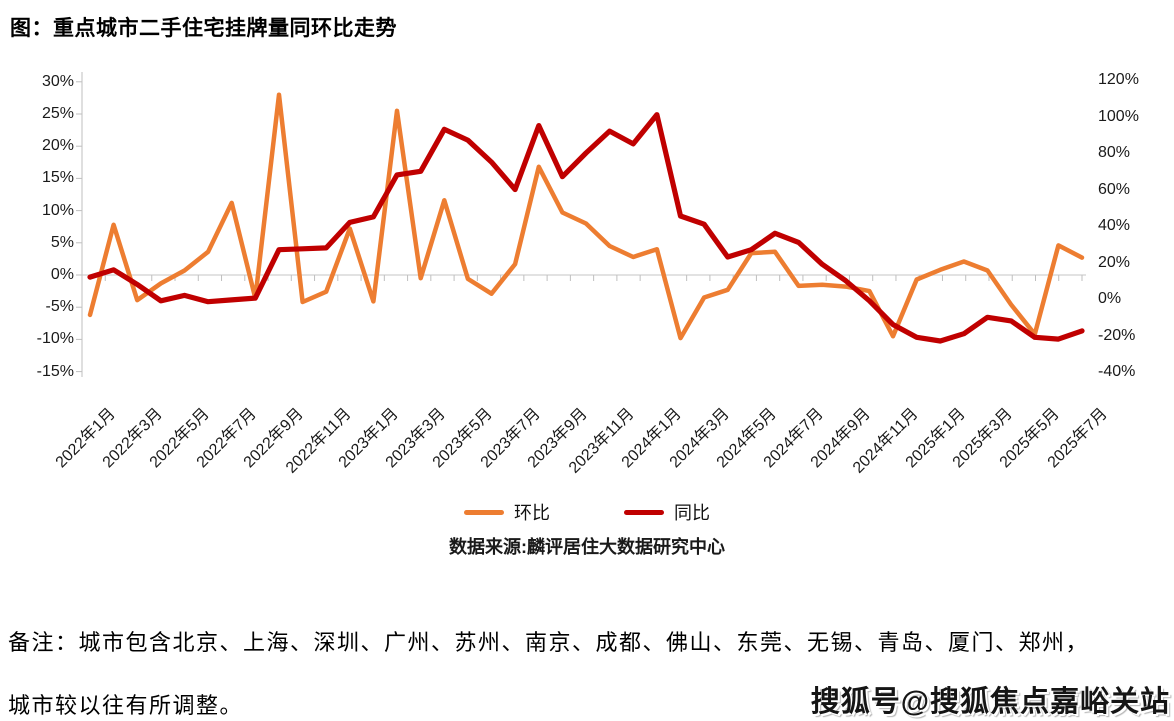  Describe the element at coordinates (57, 146) in the screenshot. I see `left-axis-tick-label: 20%` at that location.